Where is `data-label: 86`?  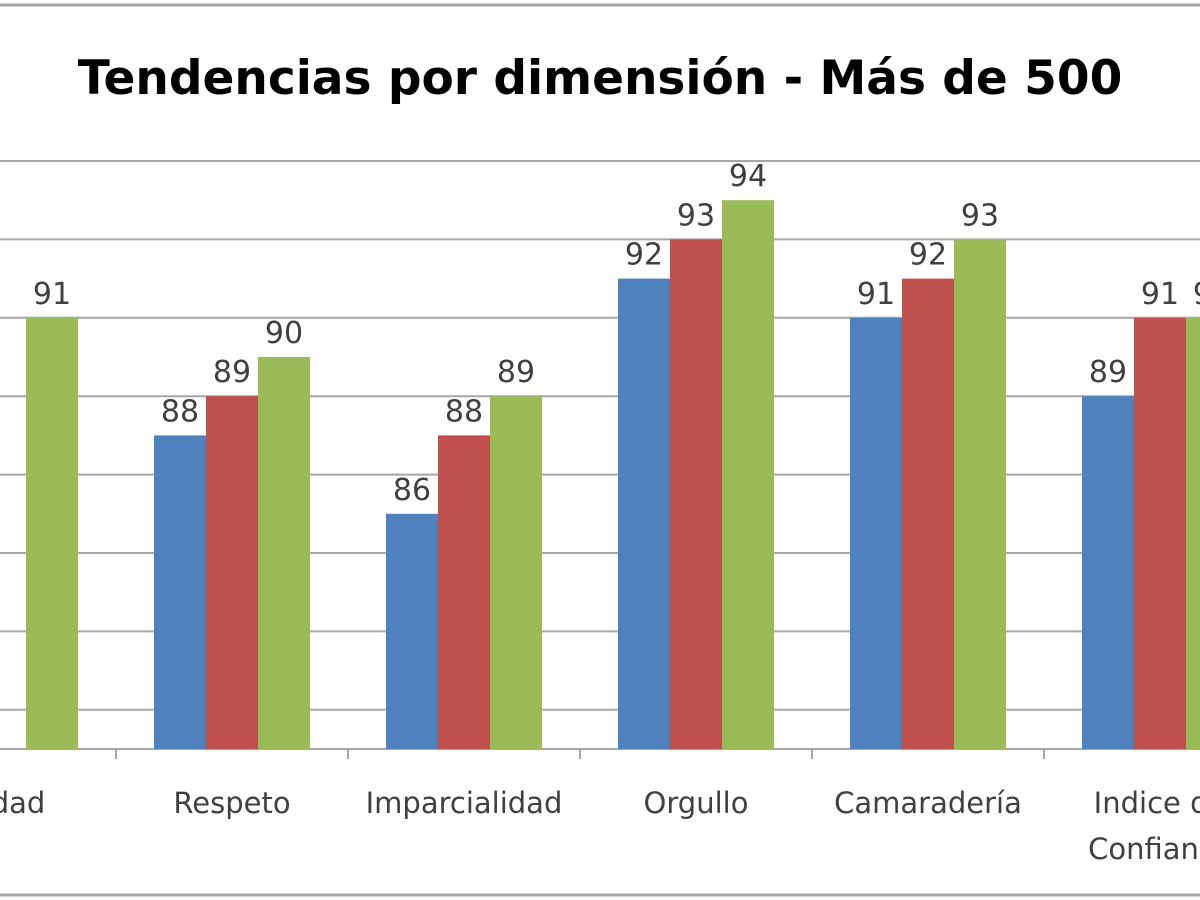
data-label: 86 is located at coordinates (412, 490).